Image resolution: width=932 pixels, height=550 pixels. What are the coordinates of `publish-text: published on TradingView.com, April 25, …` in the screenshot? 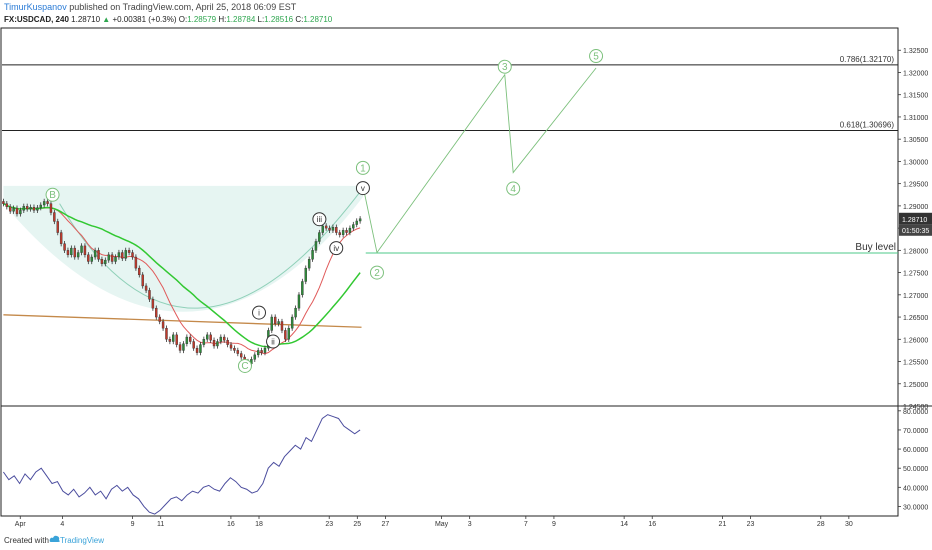 It's located at (183, 7).